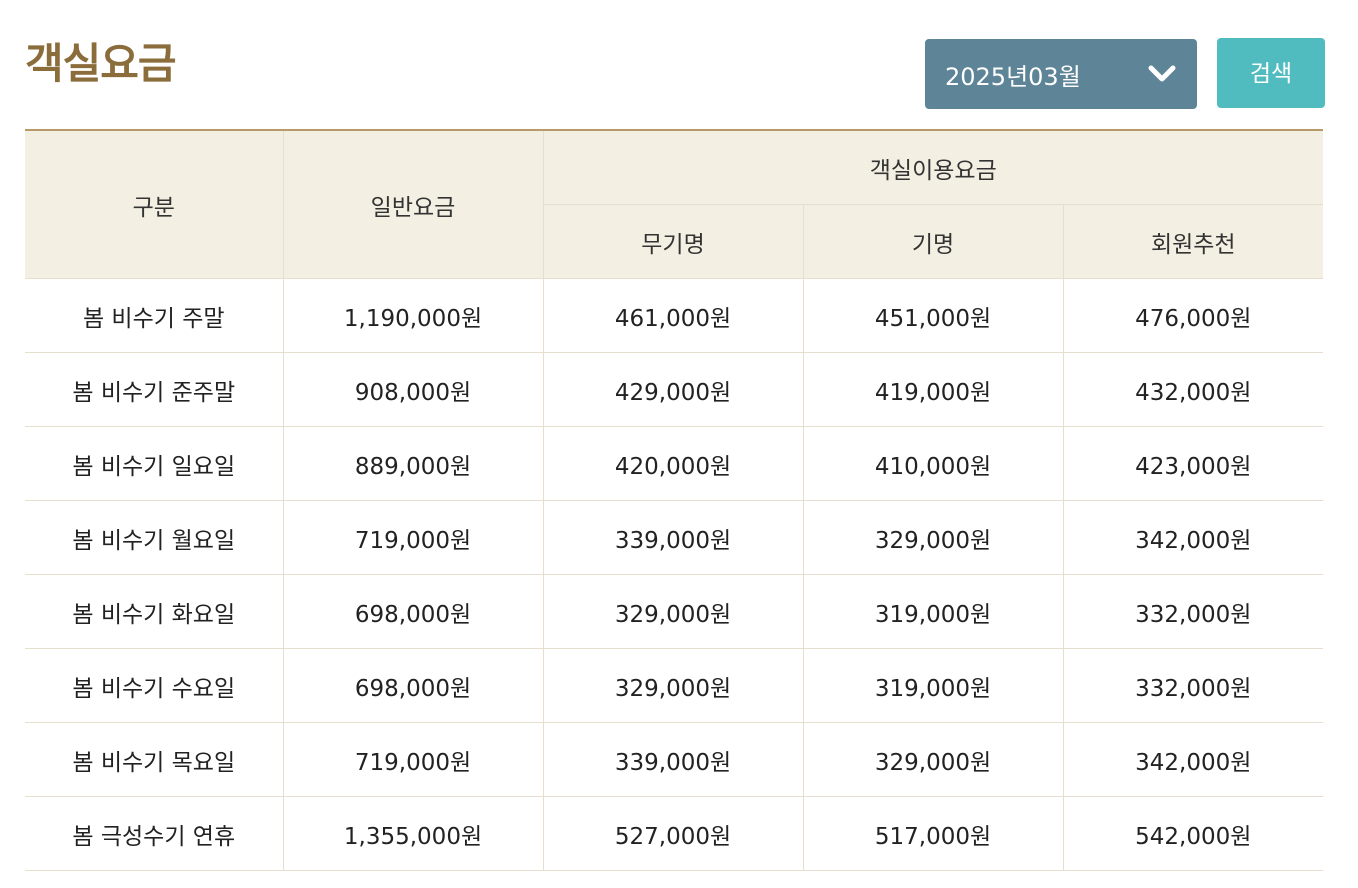 This screenshot has width=1358, height=888. Describe the element at coordinates (413, 463) in the screenshot. I see `cell-regular-rate: 889,000원` at that location.